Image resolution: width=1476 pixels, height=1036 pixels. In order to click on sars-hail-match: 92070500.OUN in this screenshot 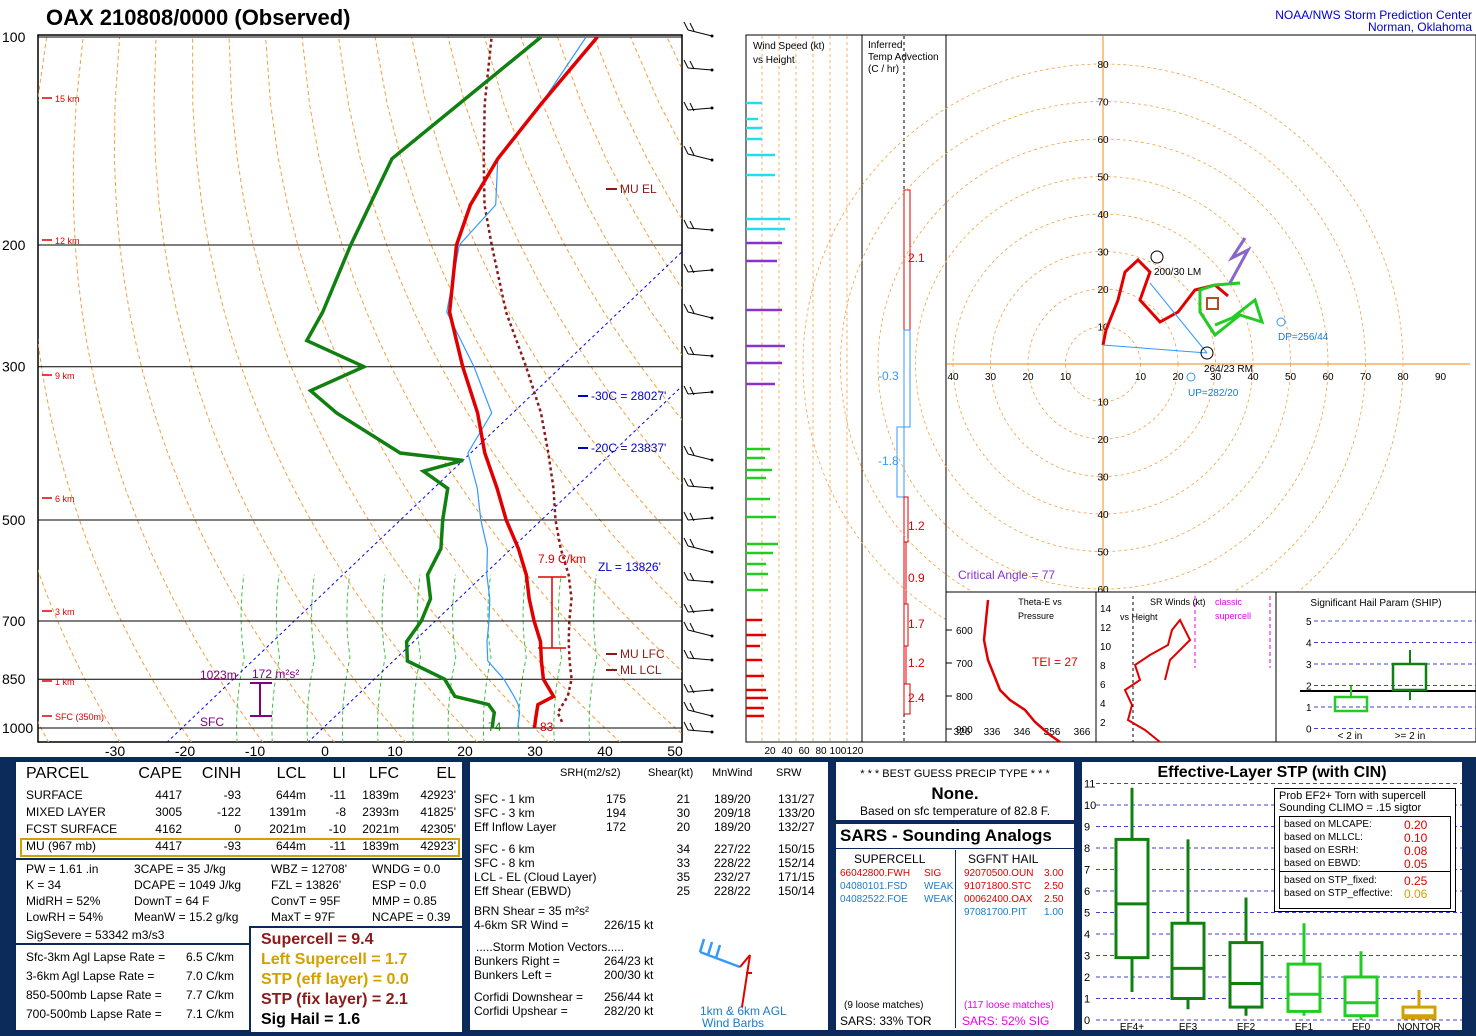, I will do `click(999, 873)`.